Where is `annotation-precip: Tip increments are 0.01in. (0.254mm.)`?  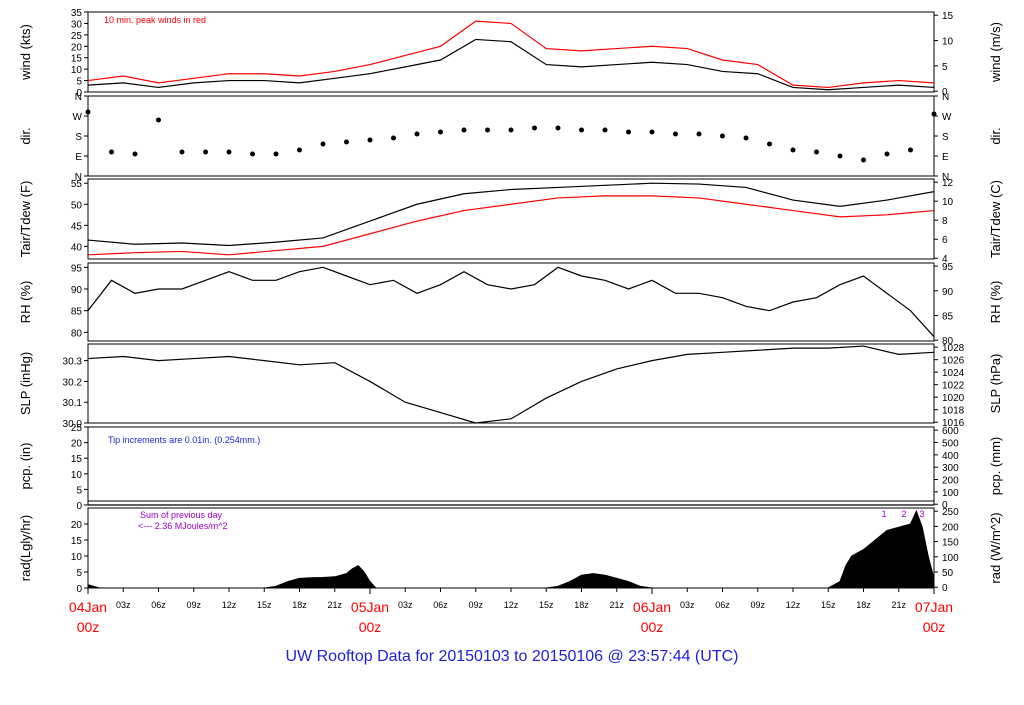 annotation-precip: Tip increments are 0.01in. (0.254mm.) is located at coordinates (184, 440).